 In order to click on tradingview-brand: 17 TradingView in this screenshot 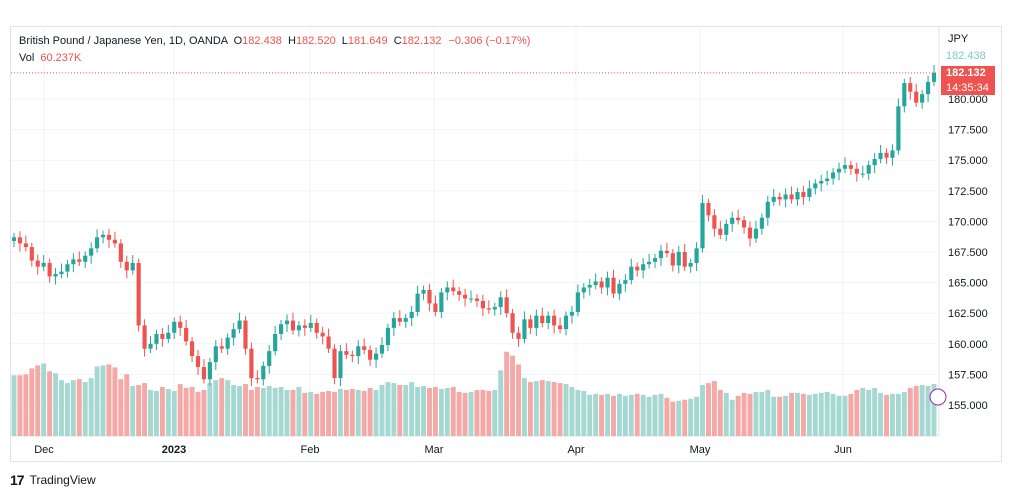, I will do `click(53, 480)`.